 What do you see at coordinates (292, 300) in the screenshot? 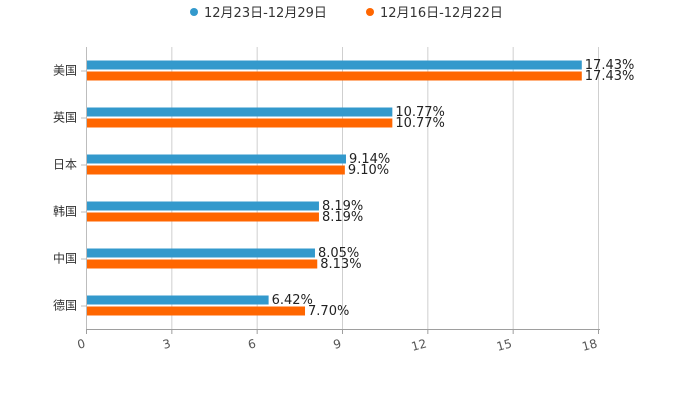
I see `bar-value-label: 6.42%` at bounding box center [292, 300].